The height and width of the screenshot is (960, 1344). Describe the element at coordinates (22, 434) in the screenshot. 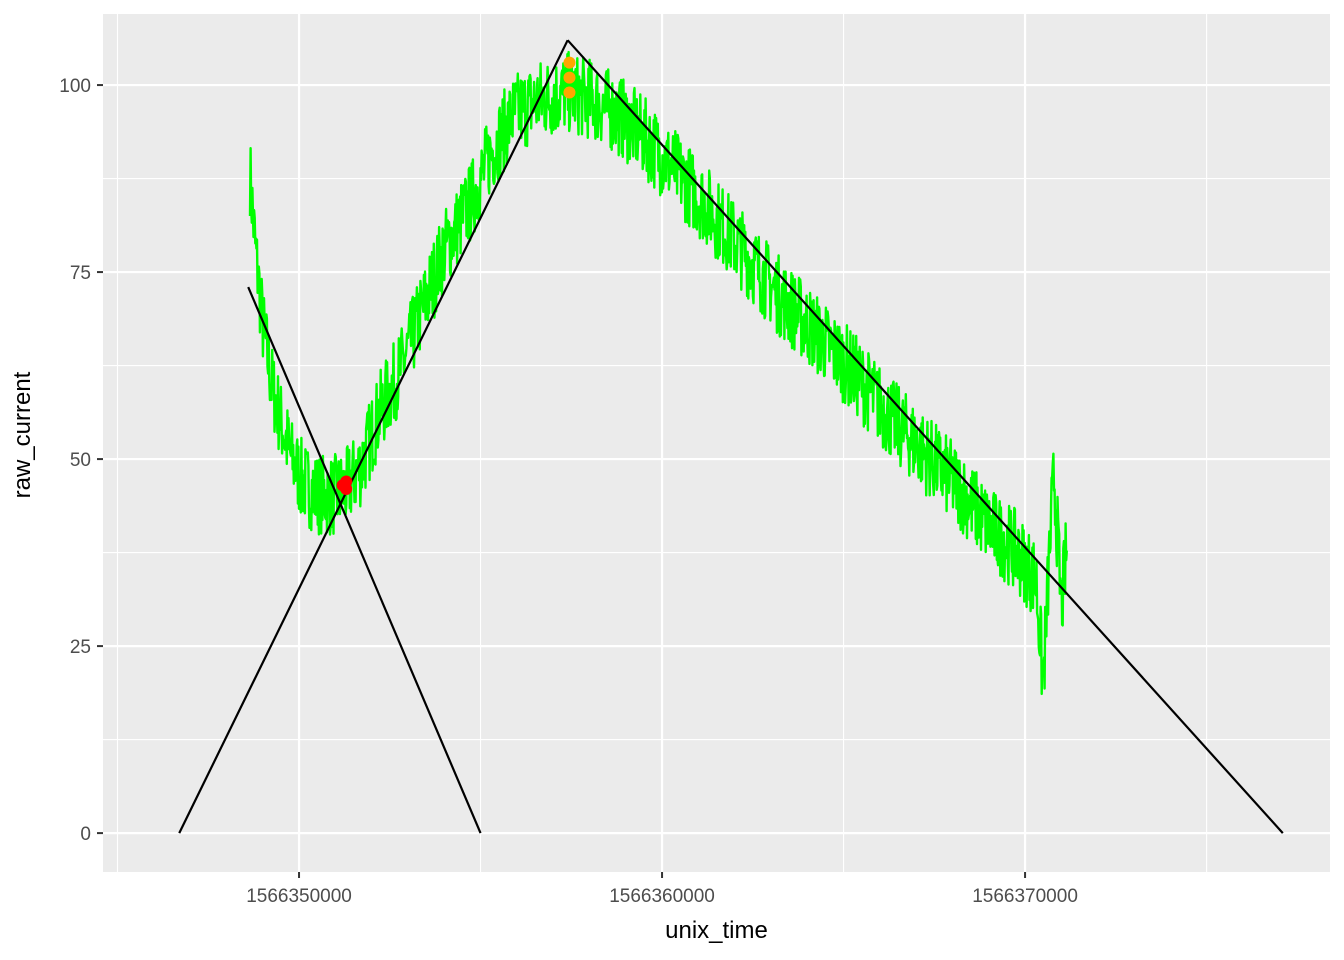

I see `y-axis-title: raw_current` at that location.